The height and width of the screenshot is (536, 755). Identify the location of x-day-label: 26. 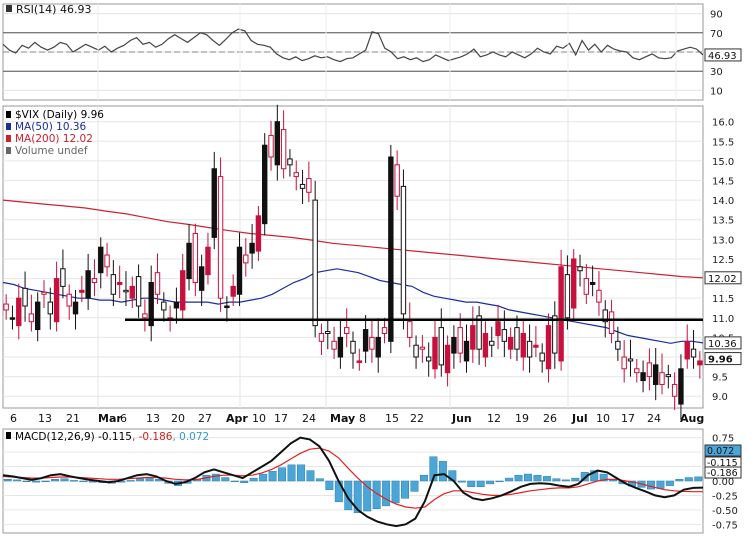
(550, 418).